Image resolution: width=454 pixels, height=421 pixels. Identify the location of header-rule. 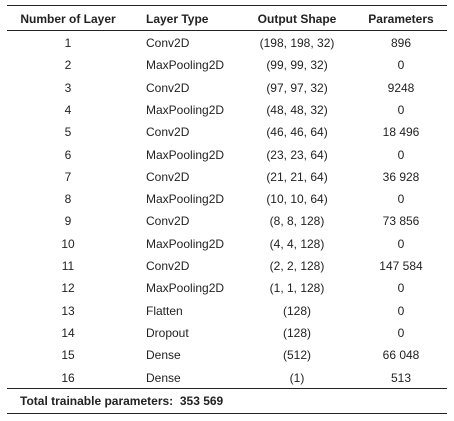
(227, 30).